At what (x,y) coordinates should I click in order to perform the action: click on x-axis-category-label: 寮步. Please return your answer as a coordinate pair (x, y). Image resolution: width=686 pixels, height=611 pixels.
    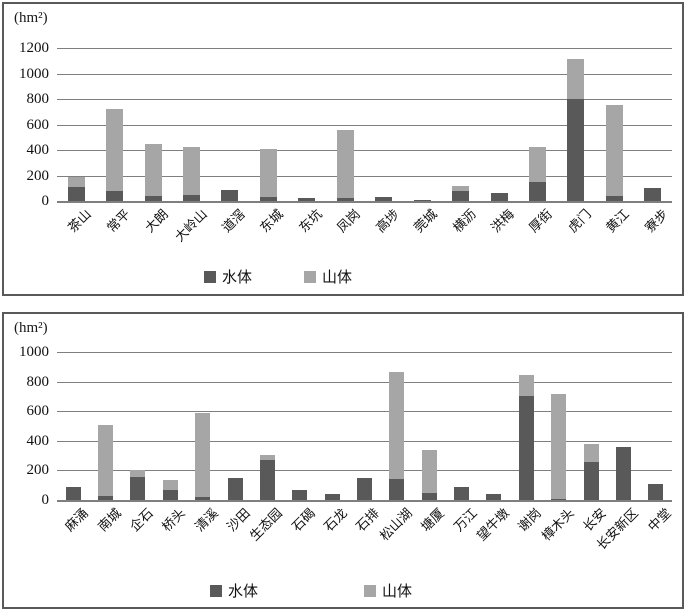
    Looking at the image, I should click on (656, 221).